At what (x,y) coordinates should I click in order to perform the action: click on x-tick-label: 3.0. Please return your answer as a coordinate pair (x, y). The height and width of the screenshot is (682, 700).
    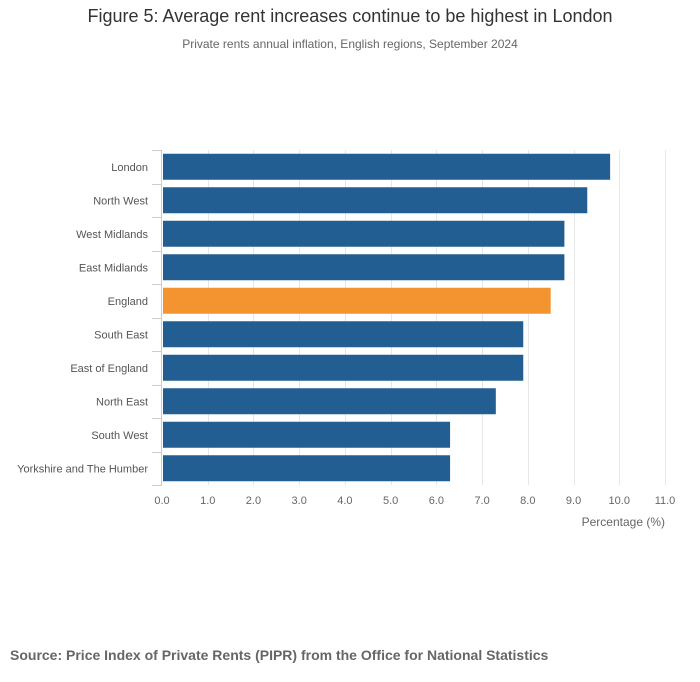
    Looking at the image, I should click on (299, 501).